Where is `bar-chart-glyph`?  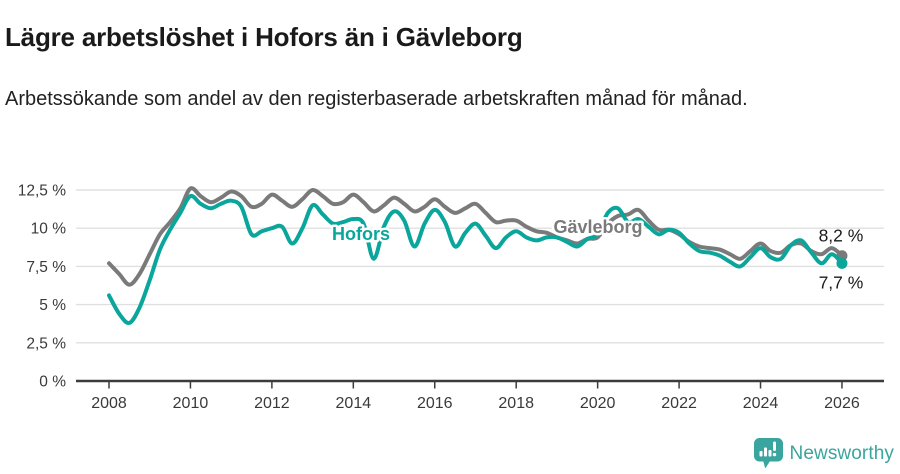
bar-chart-glyph is located at coordinates (767, 449).